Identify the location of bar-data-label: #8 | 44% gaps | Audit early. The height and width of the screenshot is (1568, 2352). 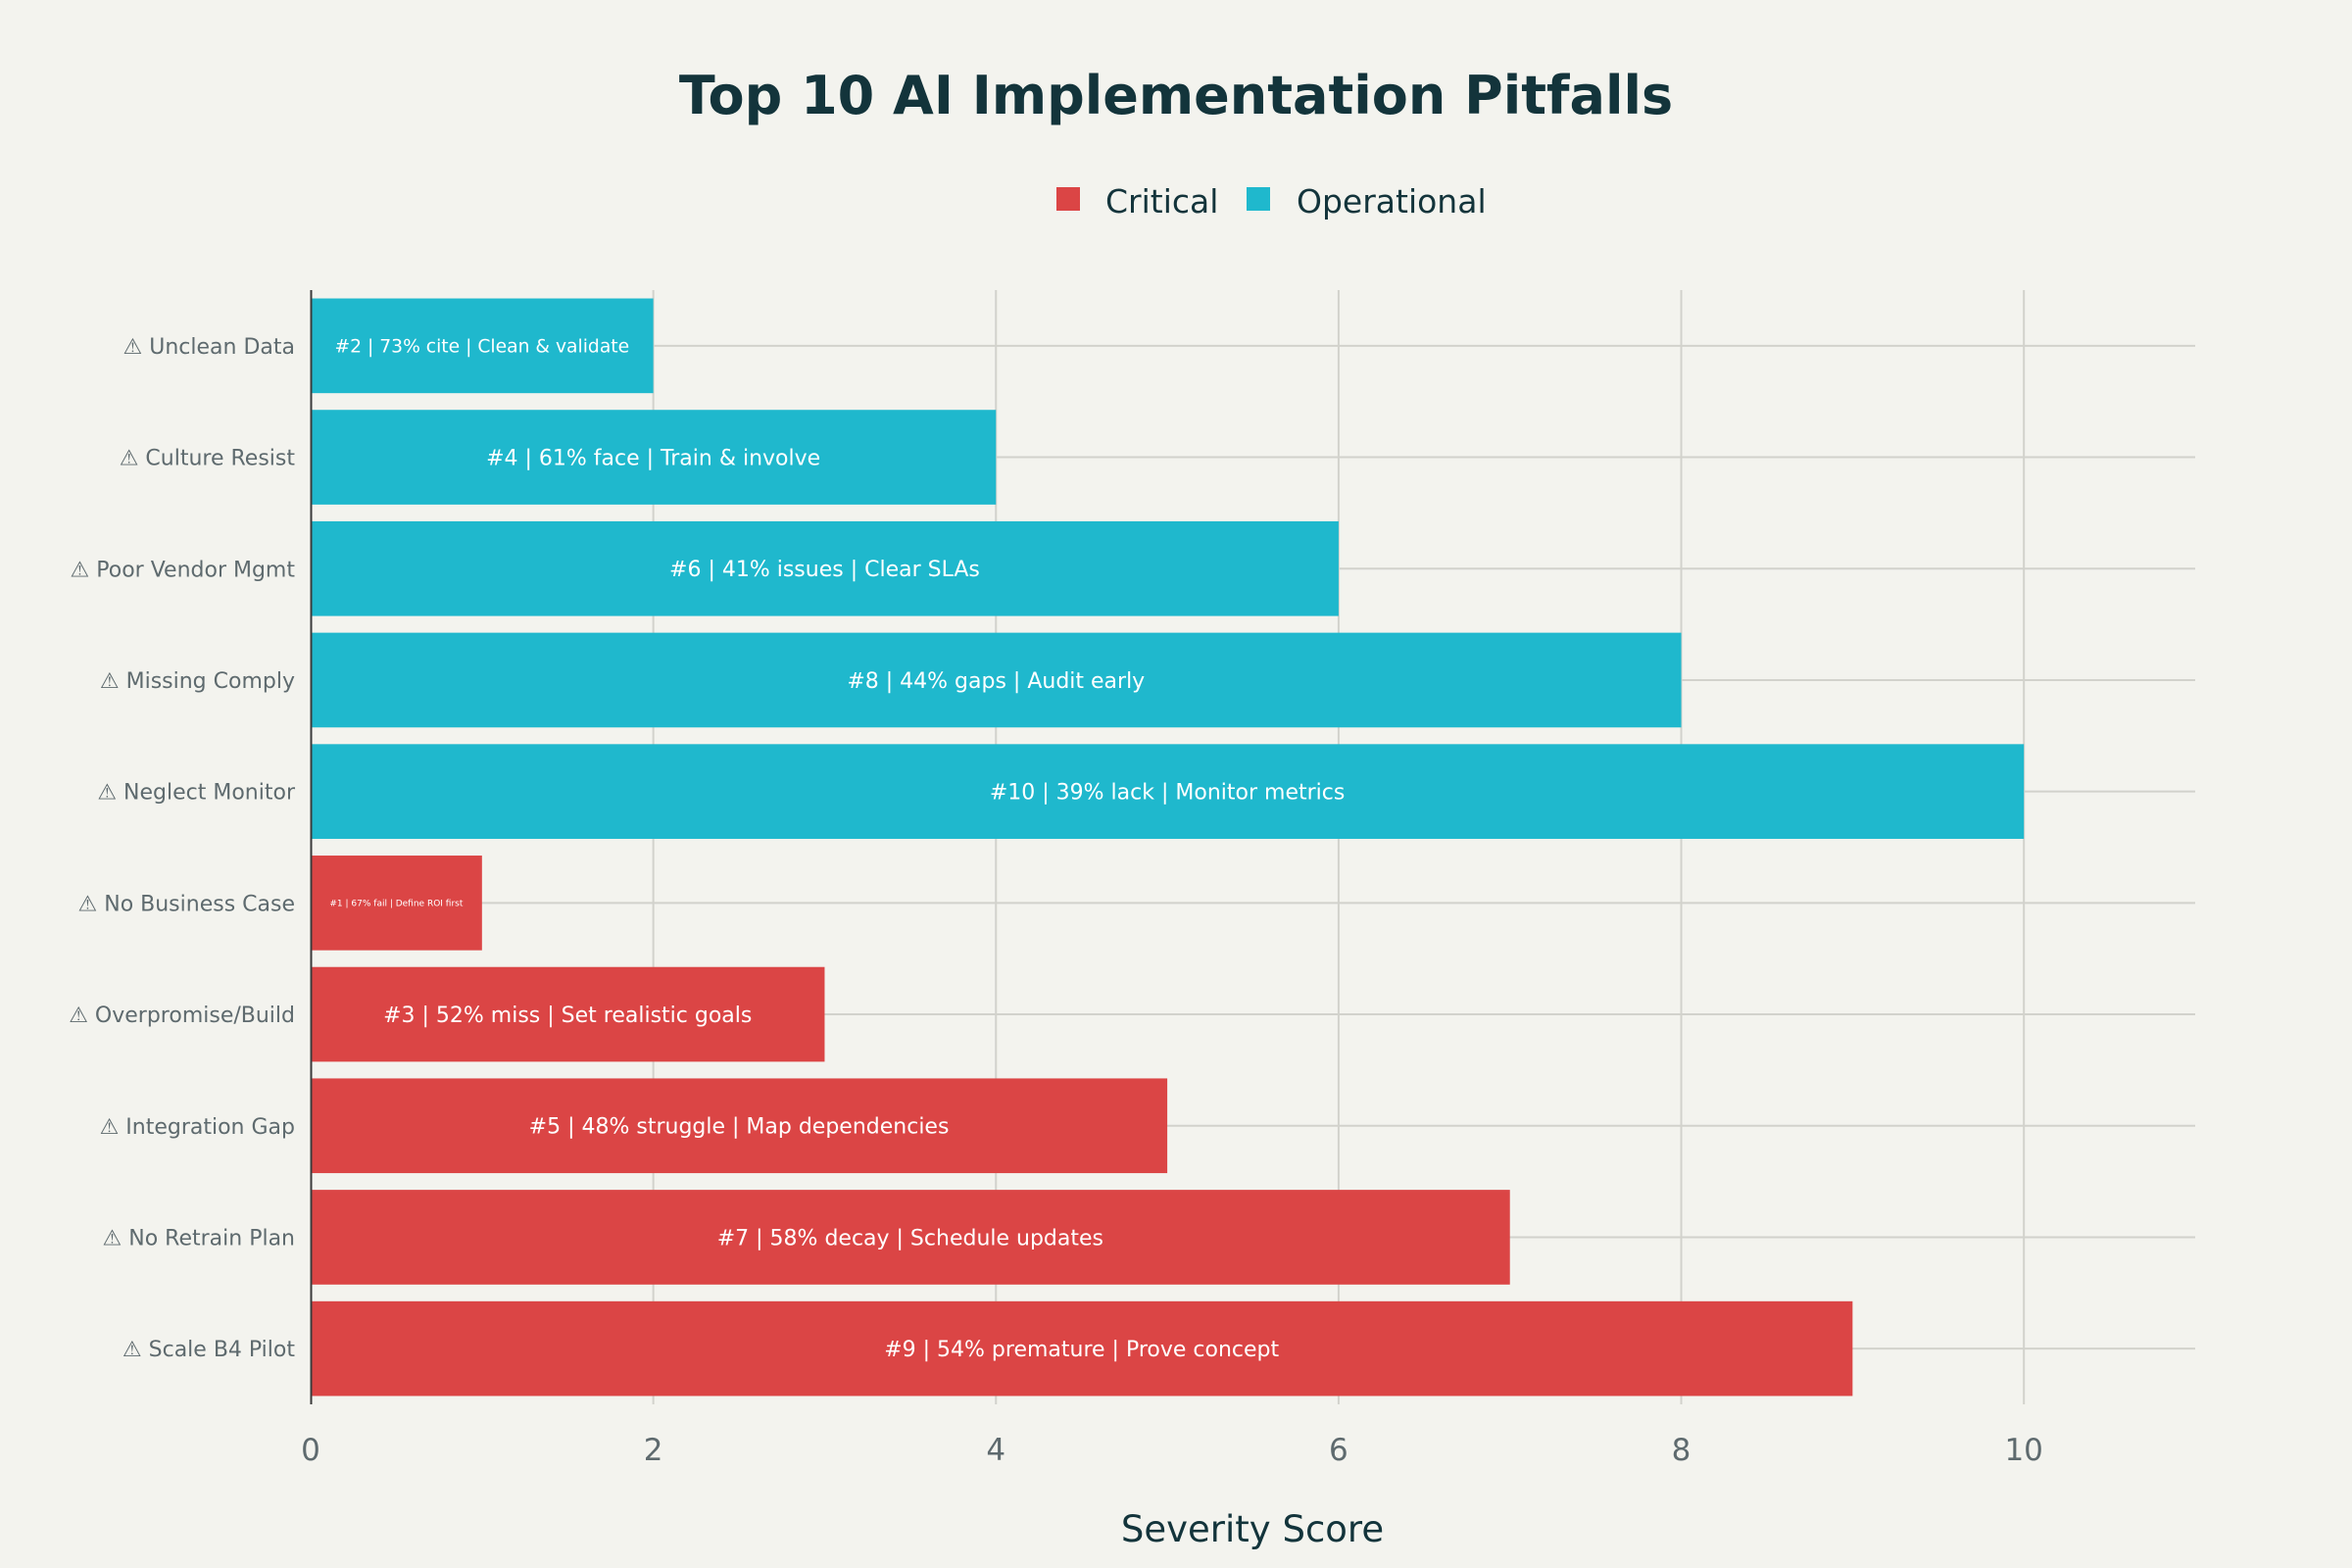
(996, 681).